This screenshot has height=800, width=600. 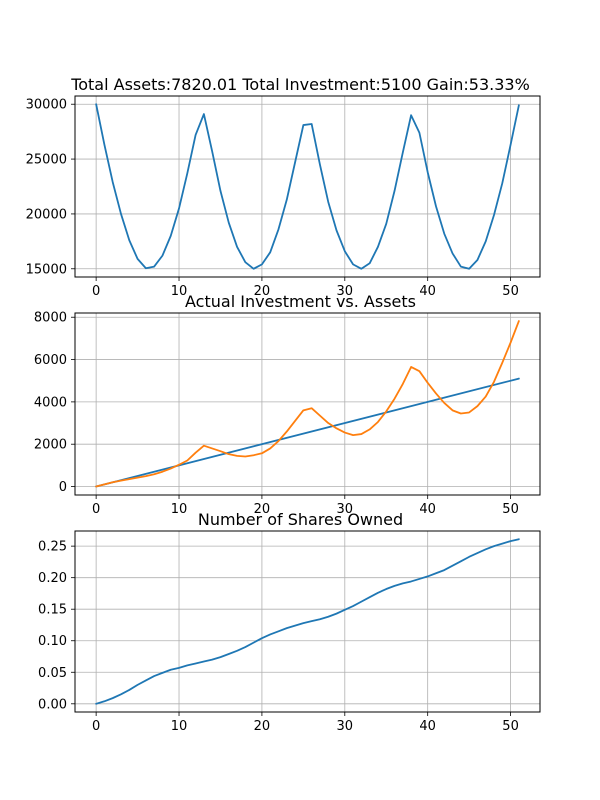 What do you see at coordinates (52, 578) in the screenshot?
I see `y-tick-label: 0.20` at bounding box center [52, 578].